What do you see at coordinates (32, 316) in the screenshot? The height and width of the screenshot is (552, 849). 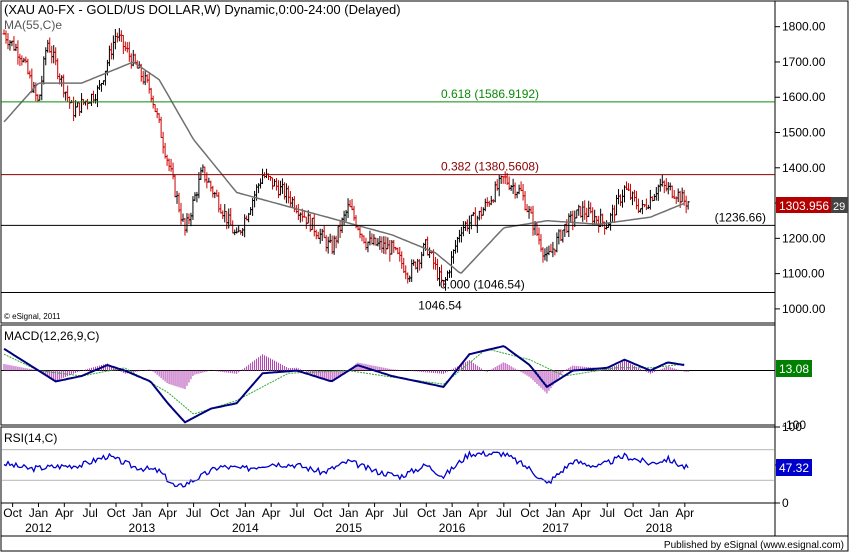 I see `copyright-label: © eSignal, 2011` at bounding box center [32, 316].